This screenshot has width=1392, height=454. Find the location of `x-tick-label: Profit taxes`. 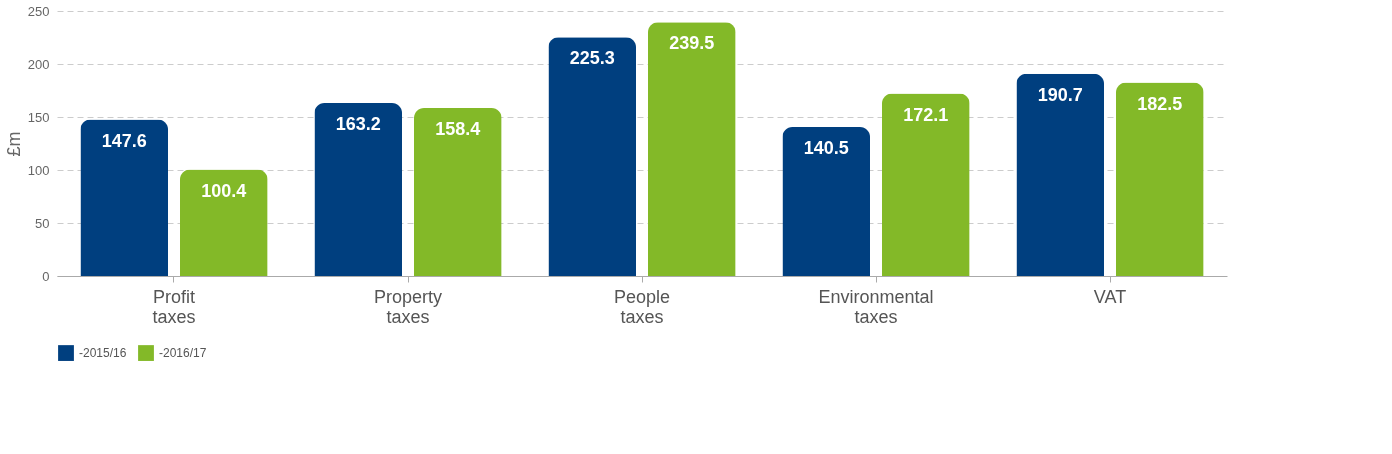

x-tick-label: Profit taxes is located at coordinates (174, 306).